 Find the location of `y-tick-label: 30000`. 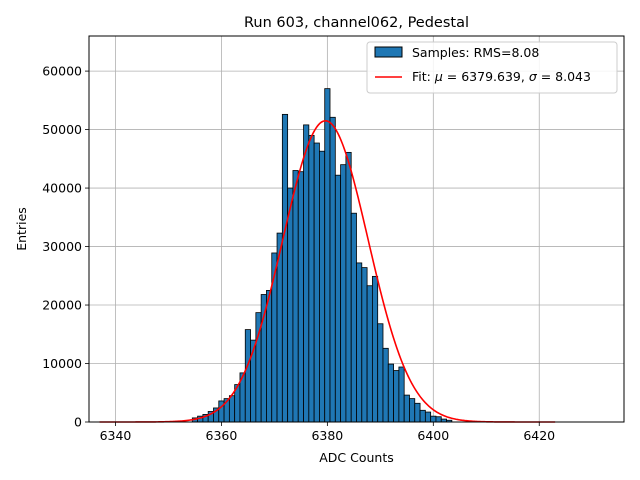

y-tick-label: 30000 is located at coordinates (62, 246).